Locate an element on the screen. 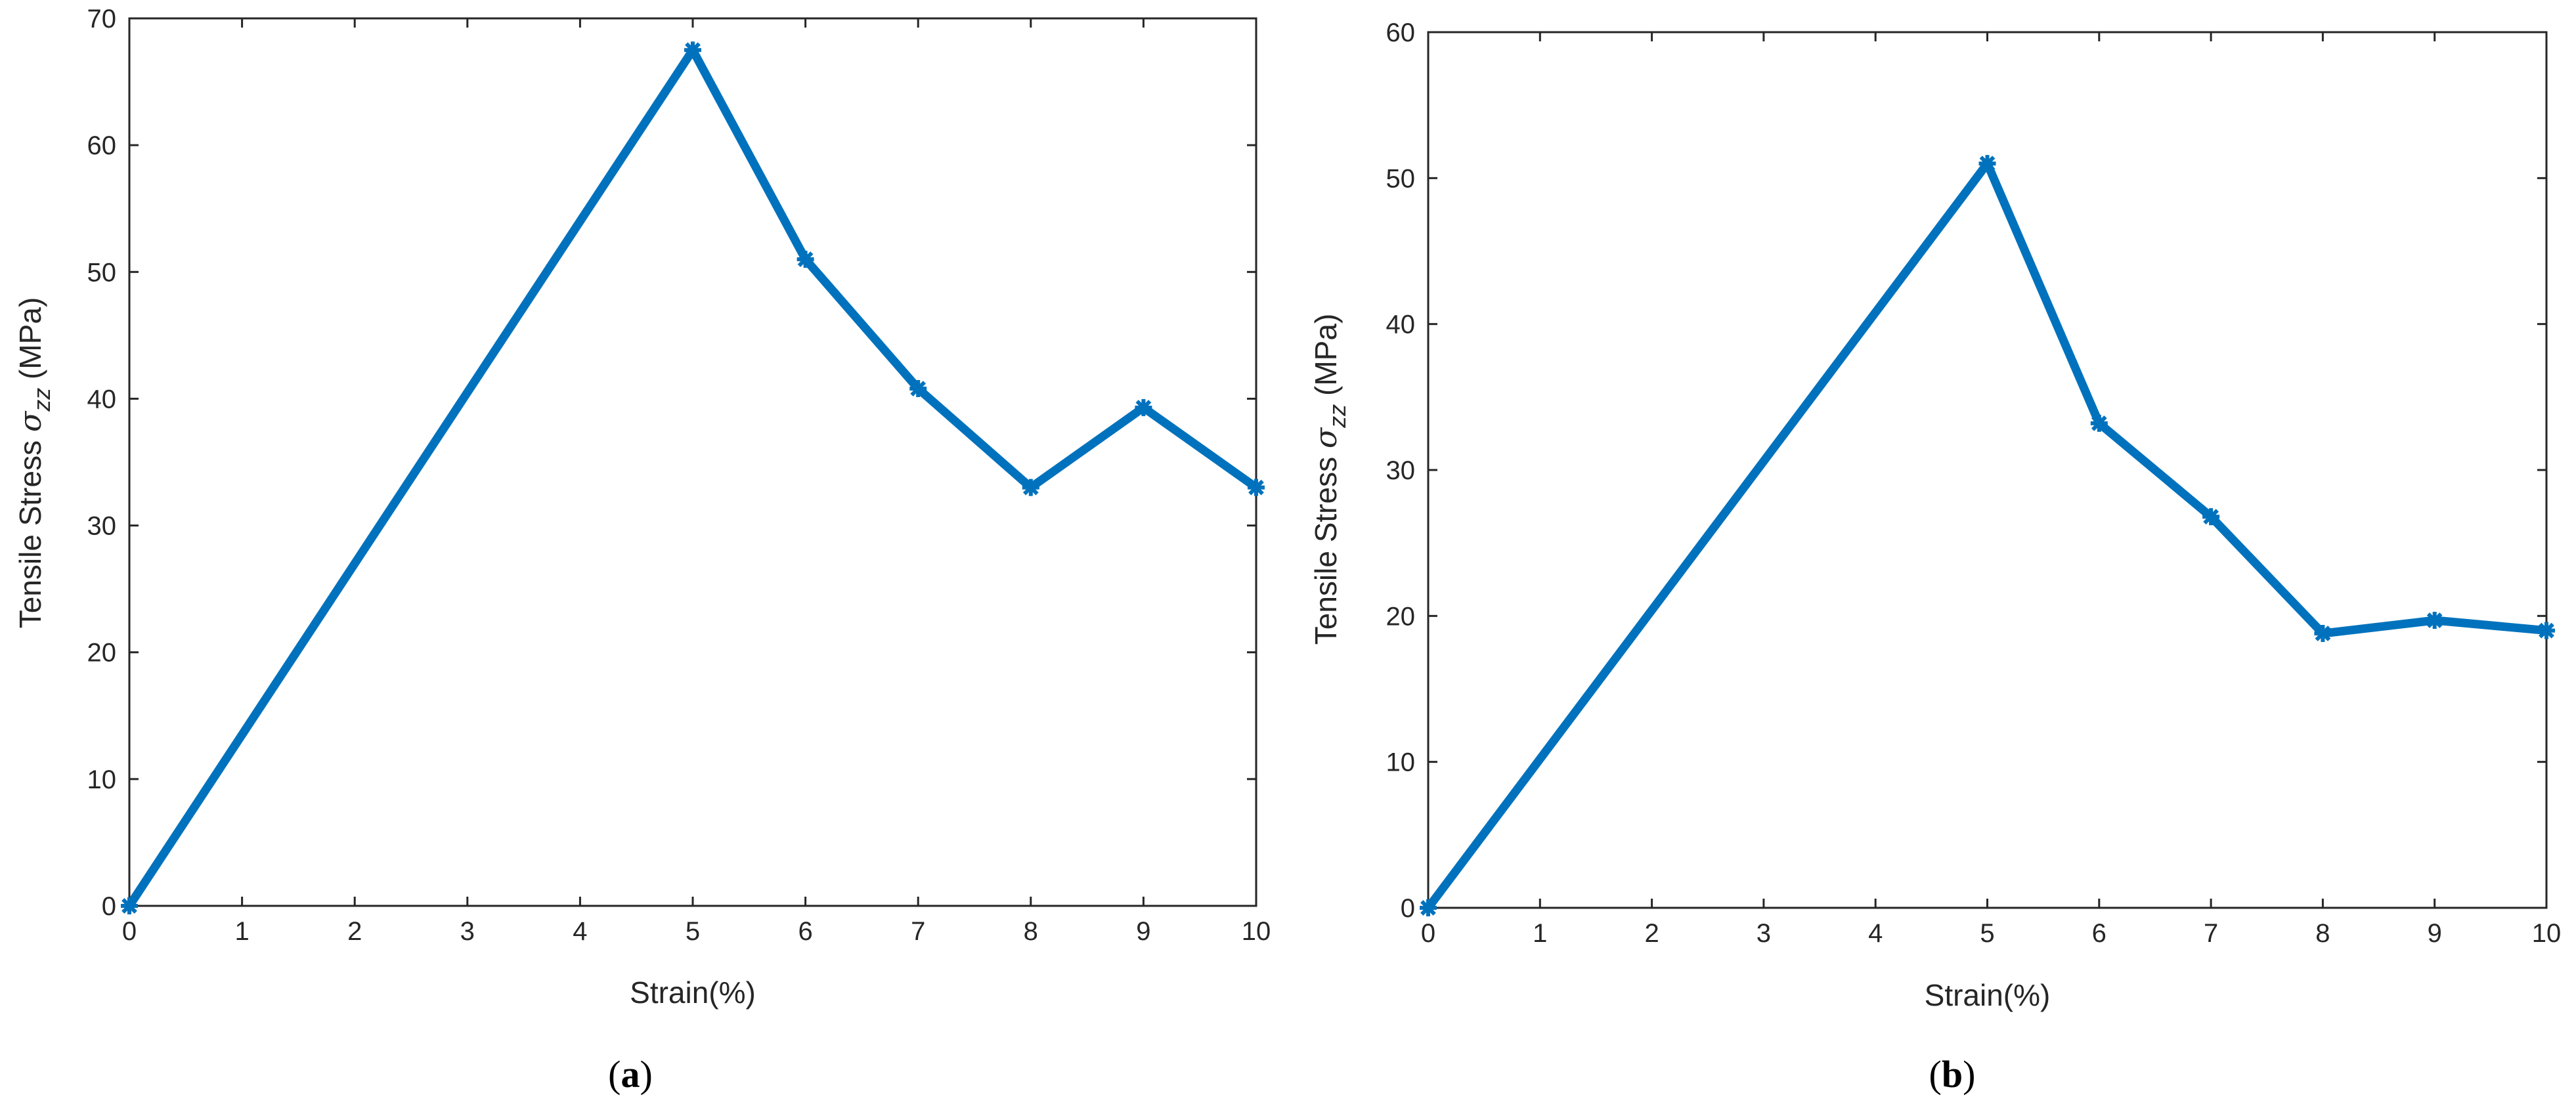 The image size is (2576, 1110). chart-a-y-axis-label: Tensile Stress σzz (MPa) is located at coordinates (33, 463).